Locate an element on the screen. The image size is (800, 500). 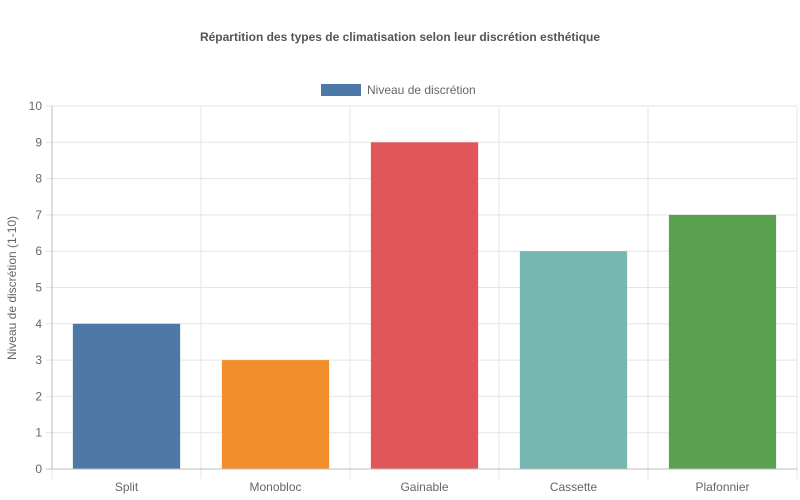
y-tick-label: 5 is located at coordinates (38, 288).